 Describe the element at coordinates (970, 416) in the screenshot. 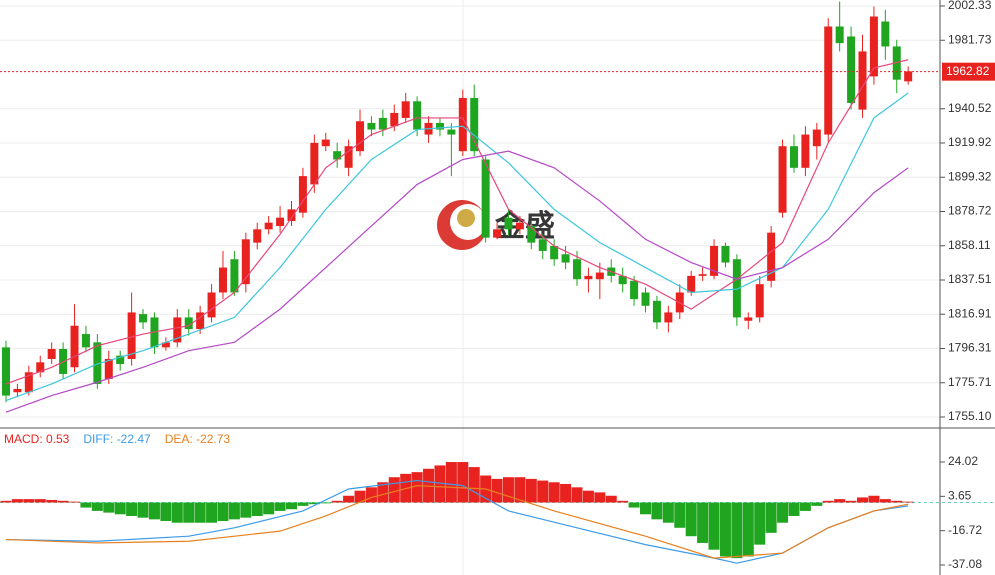

I see `y-tick-label: 1755.10` at that location.